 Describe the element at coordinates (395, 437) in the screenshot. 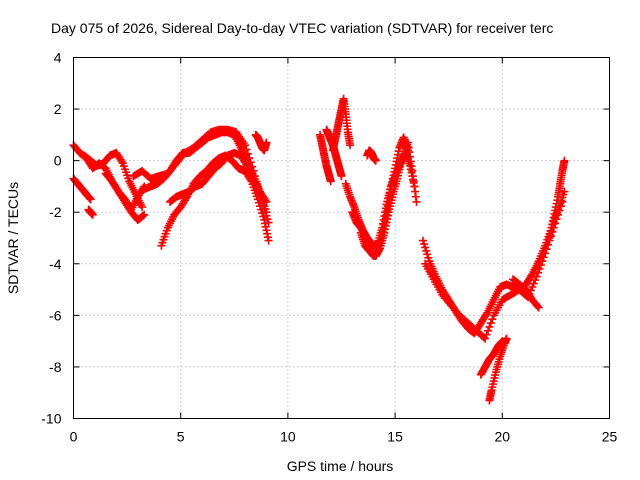

I see `x-tick-label: 15` at that location.